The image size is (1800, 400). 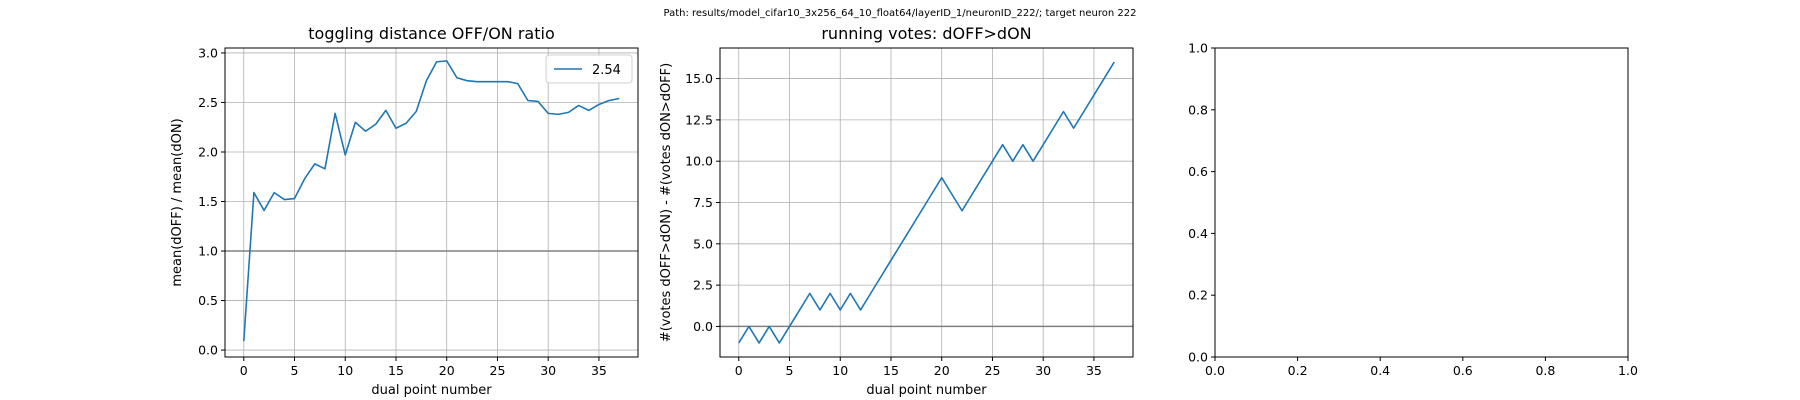 What do you see at coordinates (1198, 171) in the screenshot?
I see `y-tick-label: 0.6` at bounding box center [1198, 171].